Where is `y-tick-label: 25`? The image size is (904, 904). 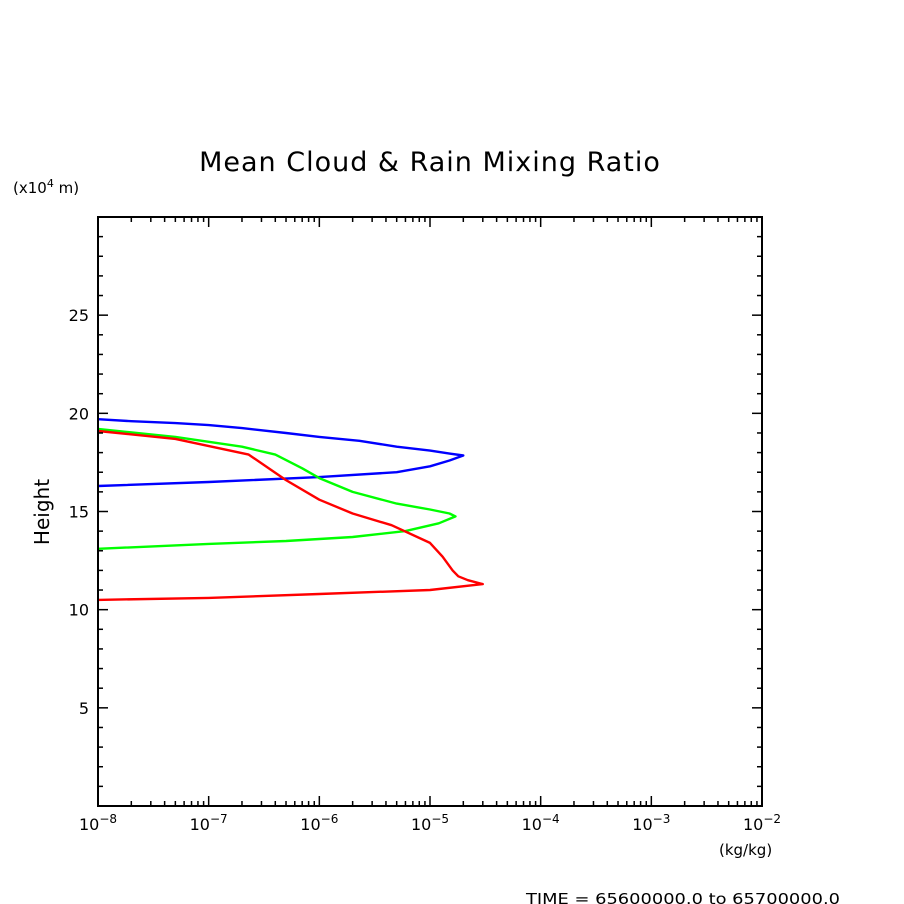 y-tick-label: 25 is located at coordinates (79, 315).